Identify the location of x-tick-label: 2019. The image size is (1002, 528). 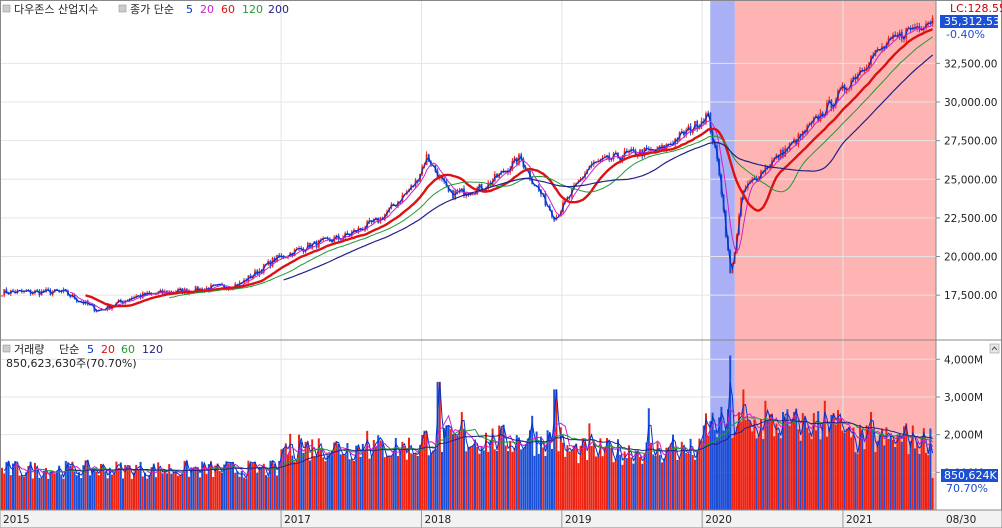
(578, 520).